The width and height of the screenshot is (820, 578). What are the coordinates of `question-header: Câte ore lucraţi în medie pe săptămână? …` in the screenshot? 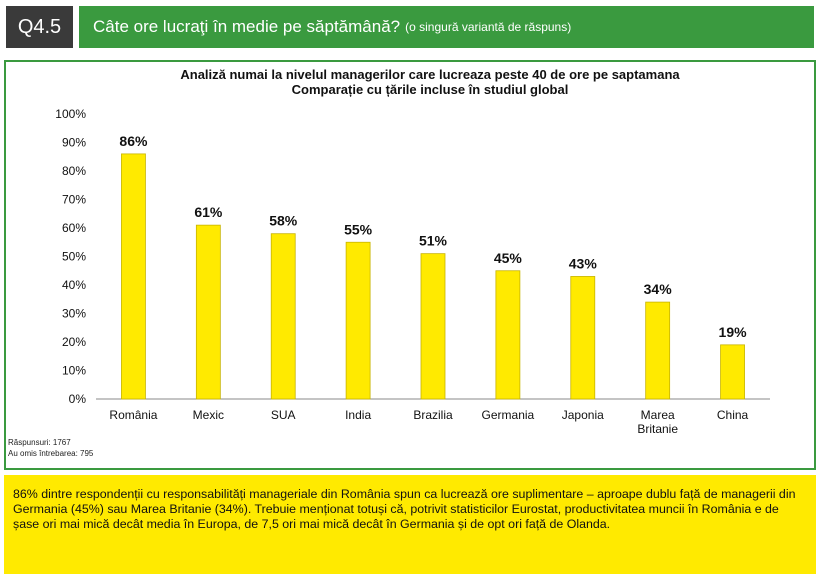 It's located at (446, 27).